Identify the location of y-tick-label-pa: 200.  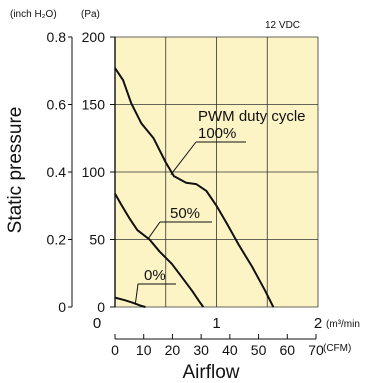
(94, 37).